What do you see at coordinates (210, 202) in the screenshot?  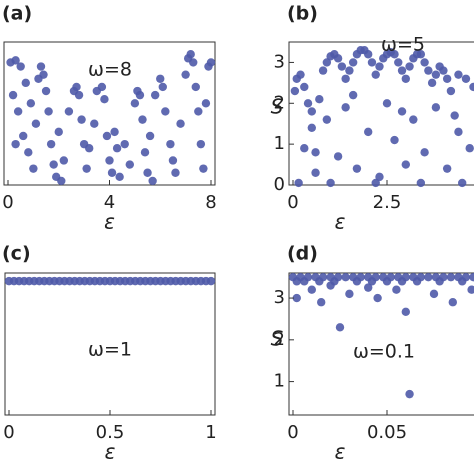 I see `x-tick-label: 8` at bounding box center [210, 202].